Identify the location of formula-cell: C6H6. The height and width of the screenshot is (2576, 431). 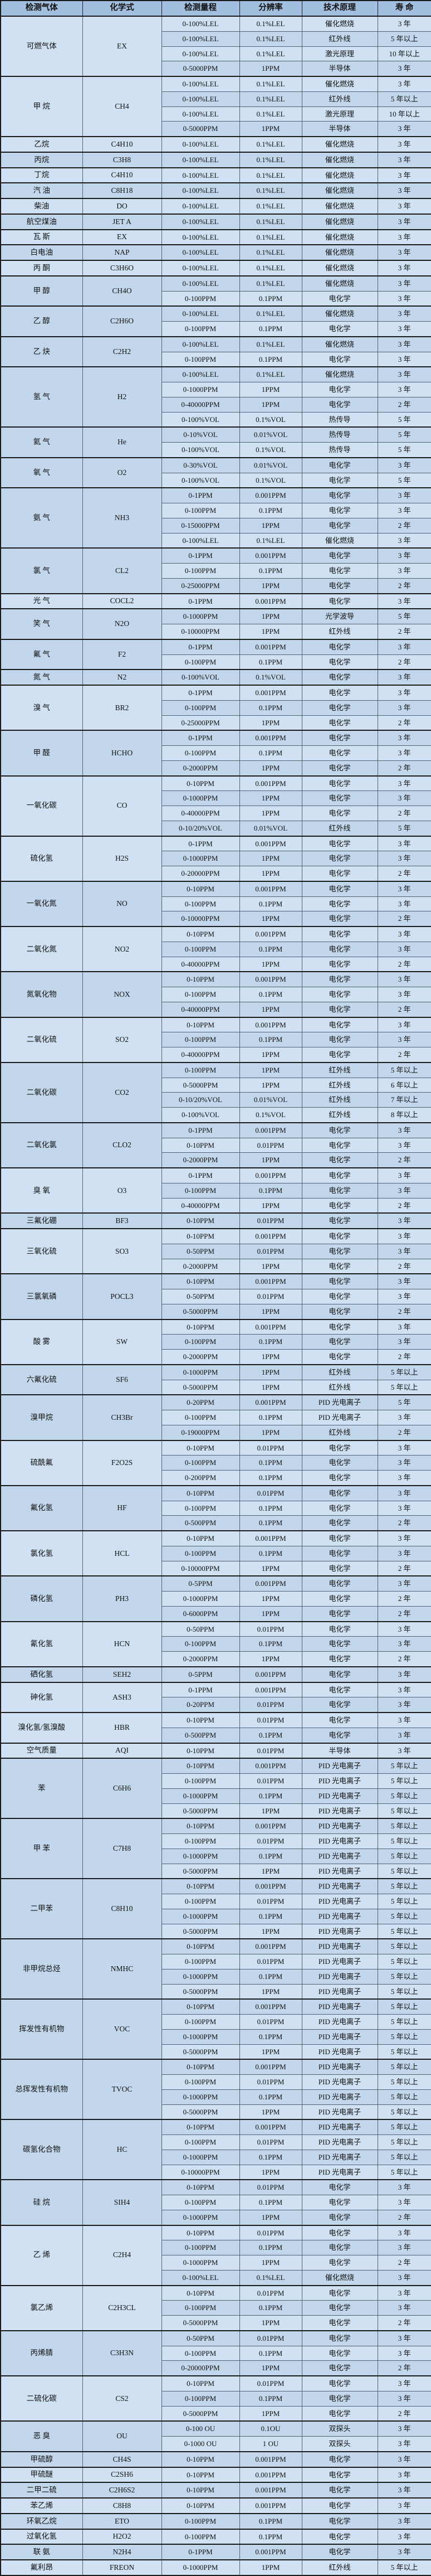
(122, 1789).